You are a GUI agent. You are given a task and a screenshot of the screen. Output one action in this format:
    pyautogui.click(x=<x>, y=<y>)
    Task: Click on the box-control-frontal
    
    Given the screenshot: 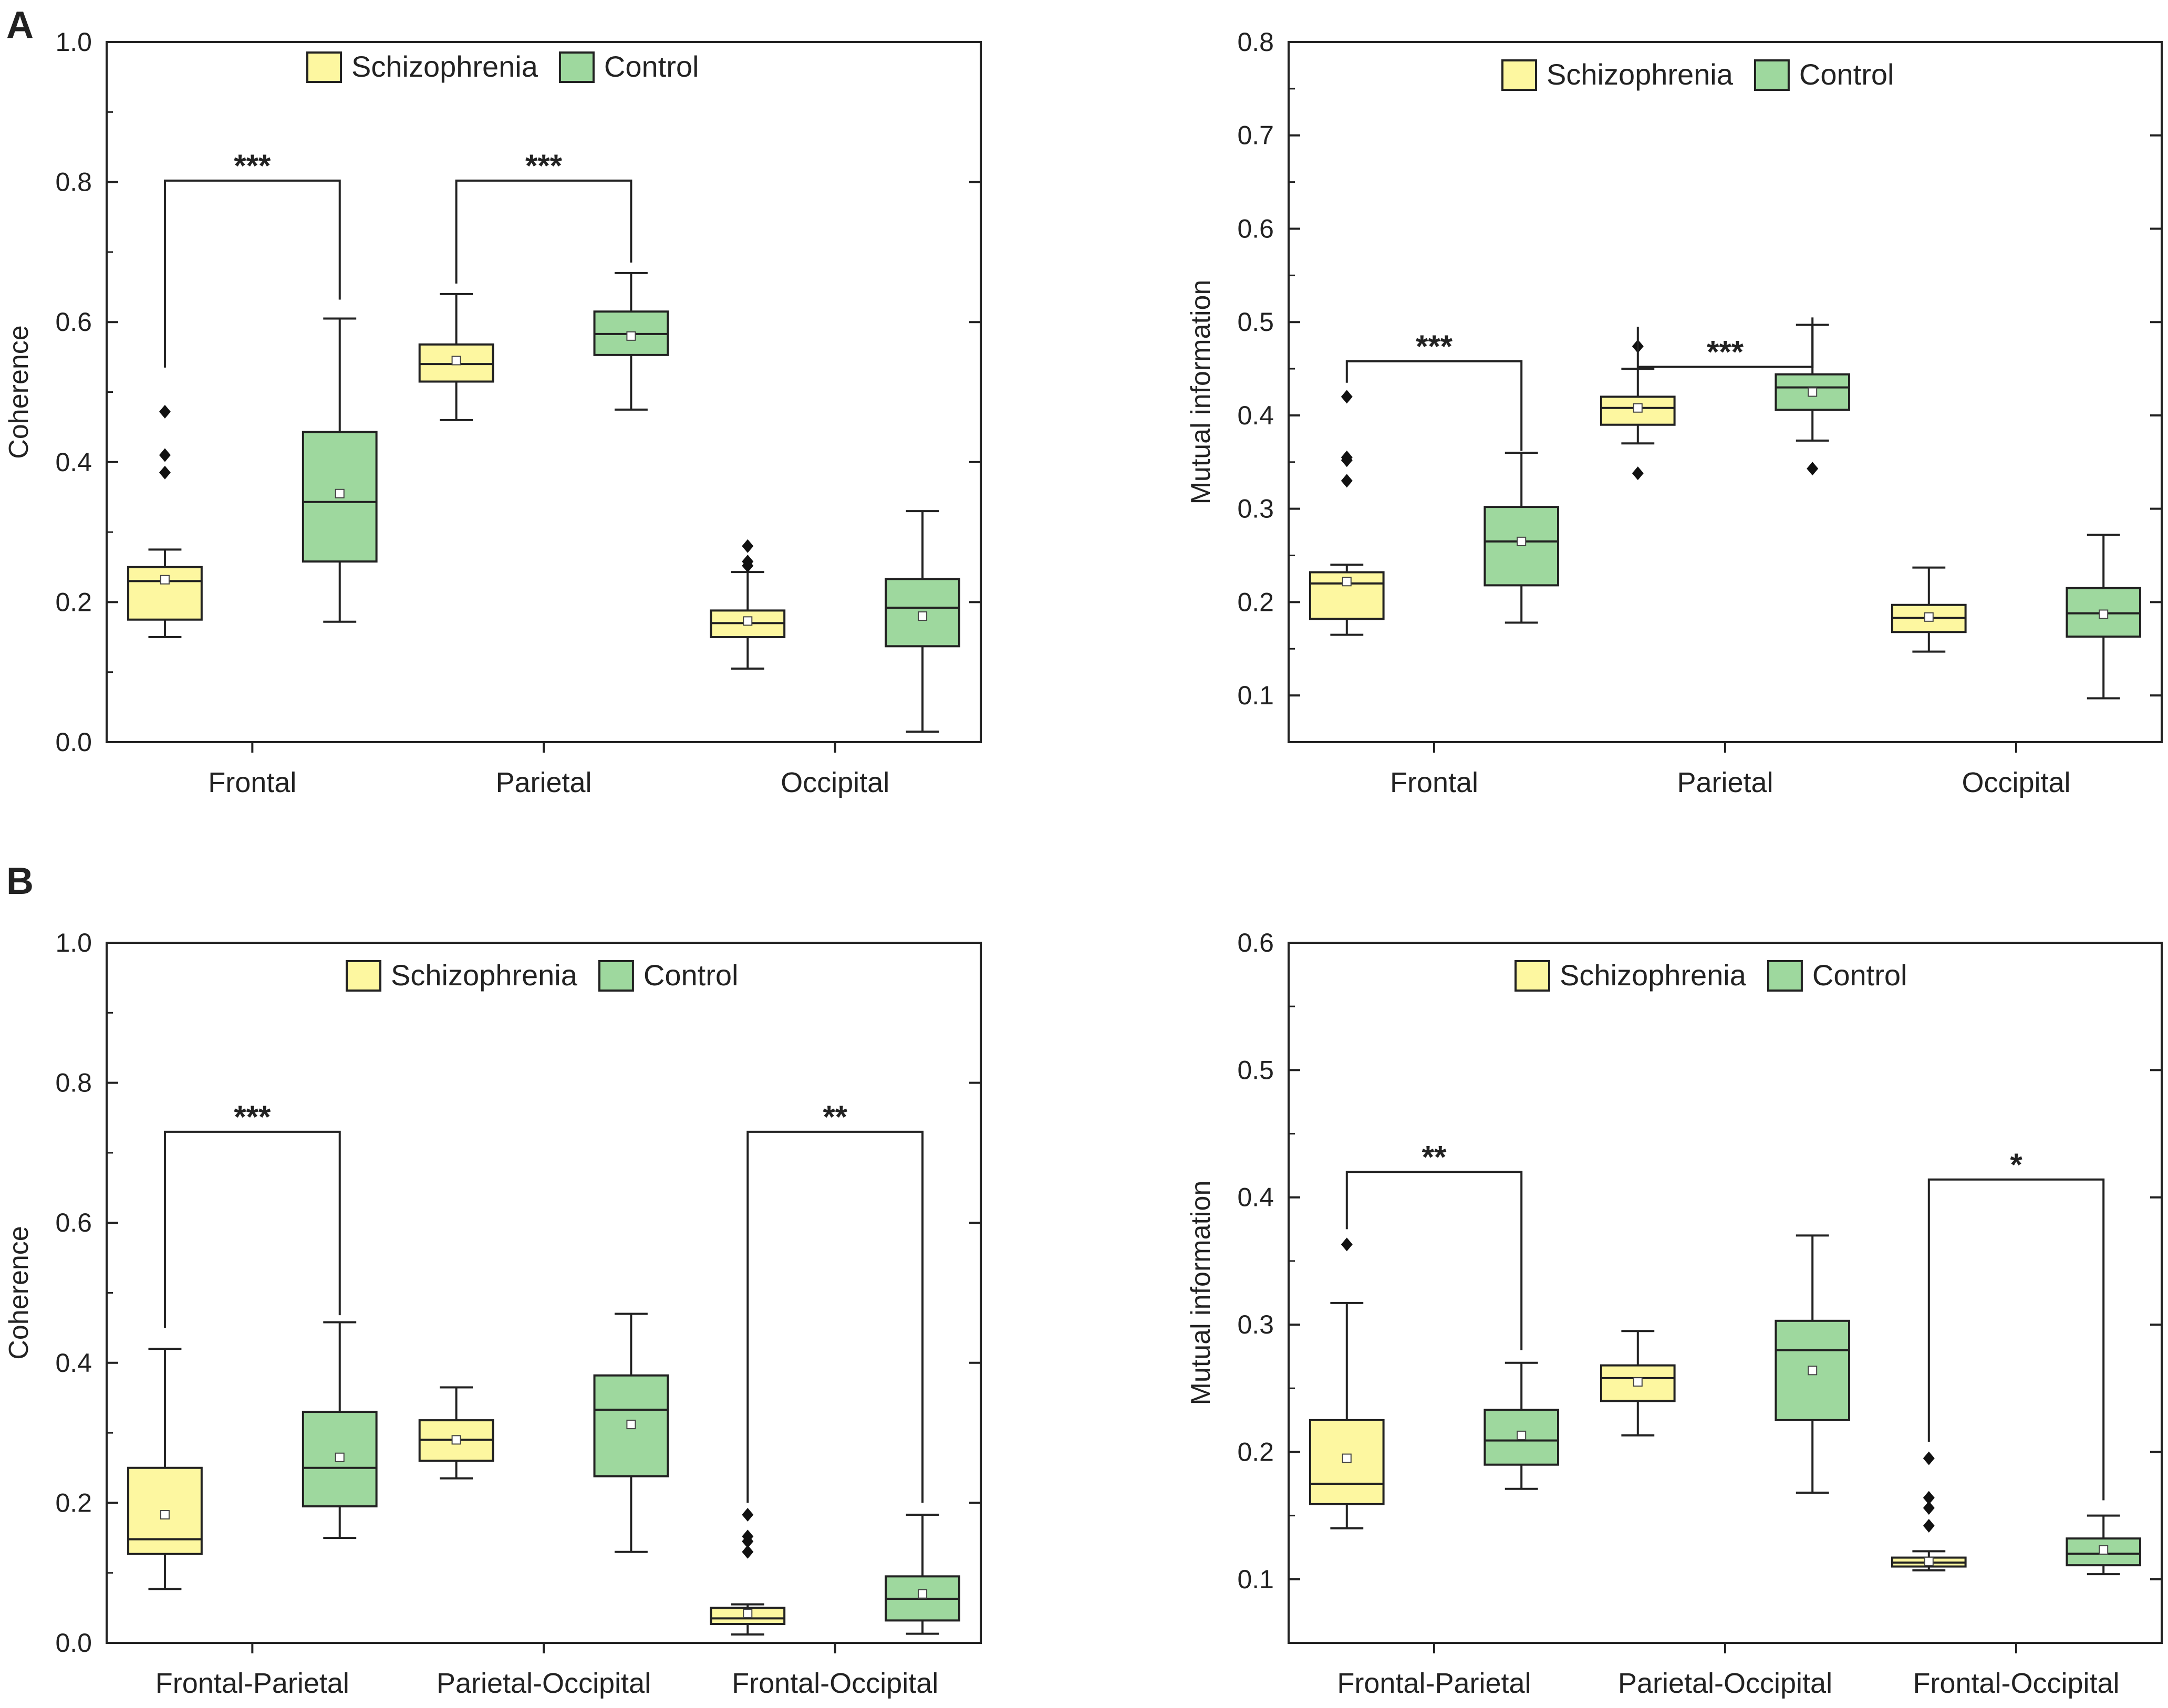 What is the action you would take?
    pyautogui.click(x=1522, y=538)
    